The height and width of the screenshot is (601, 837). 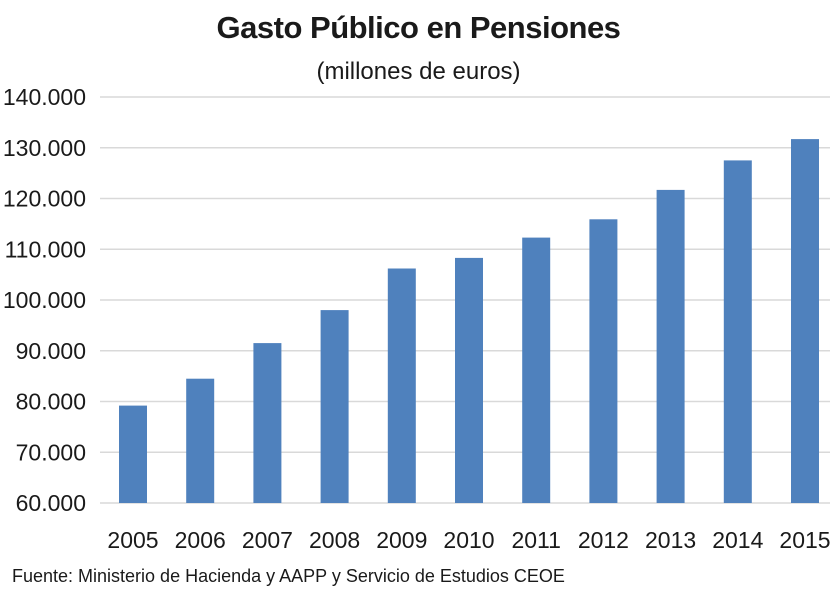 I want to click on x-tick-label-2010: 2010, so click(x=468, y=540).